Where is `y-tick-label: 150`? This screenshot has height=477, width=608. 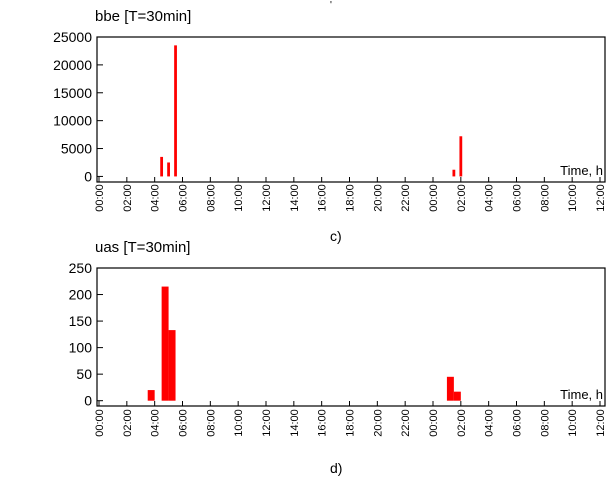 y-tick-label: 150 is located at coordinates (81, 321).